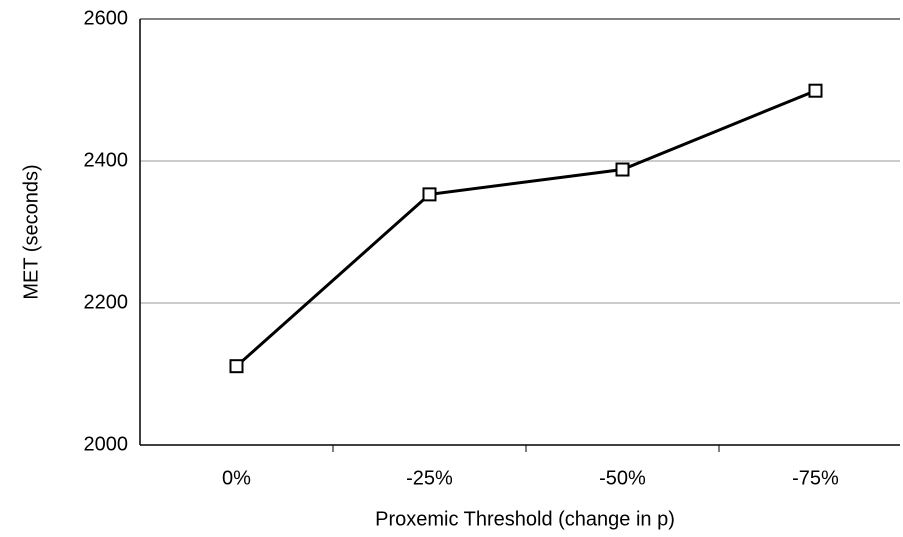 This screenshot has width=903, height=537. What do you see at coordinates (106, 18) in the screenshot?
I see `y-tick-label: 2600` at bounding box center [106, 18].